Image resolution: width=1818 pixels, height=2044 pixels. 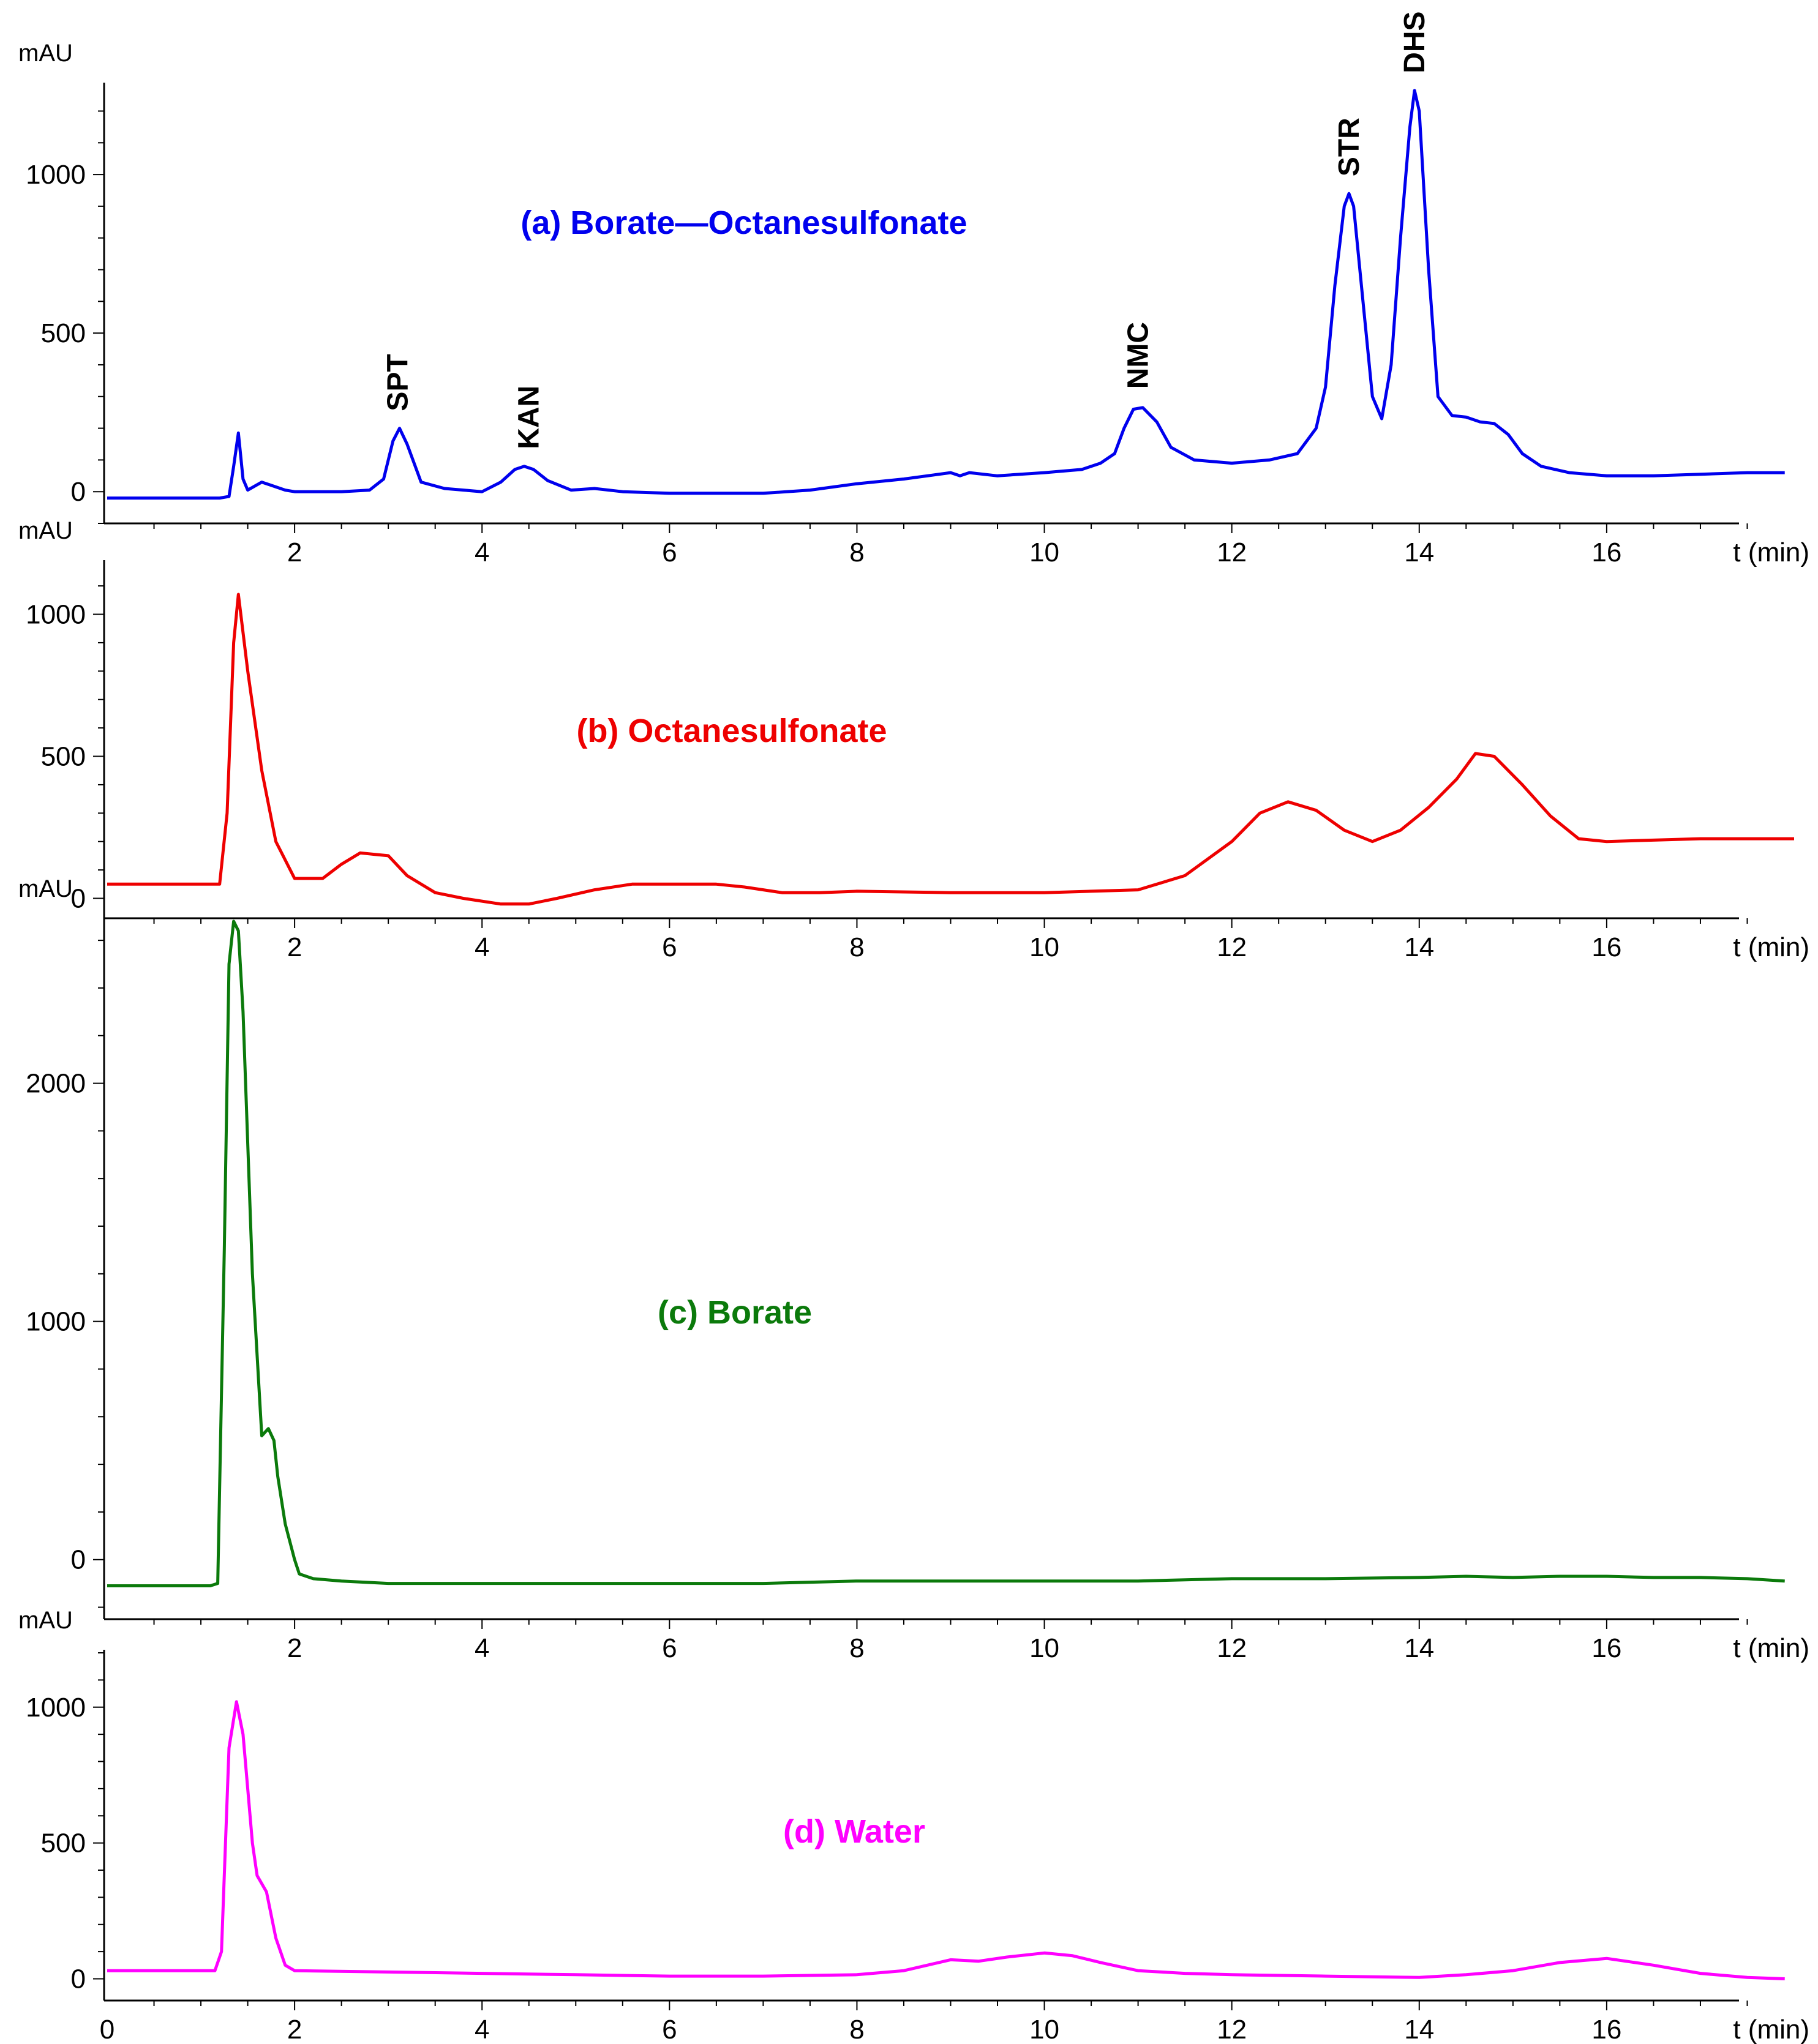 I want to click on peak-label-str: STR, so click(x=1349, y=147).